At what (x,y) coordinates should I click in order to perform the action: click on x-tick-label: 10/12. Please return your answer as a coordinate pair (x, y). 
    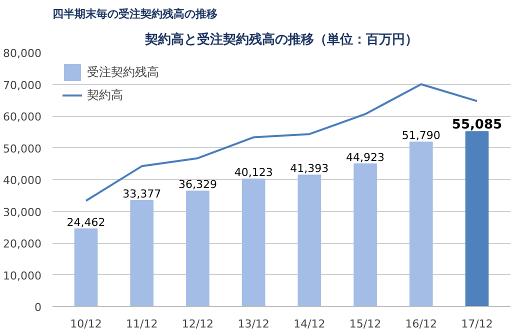
    Looking at the image, I should click on (86, 324).